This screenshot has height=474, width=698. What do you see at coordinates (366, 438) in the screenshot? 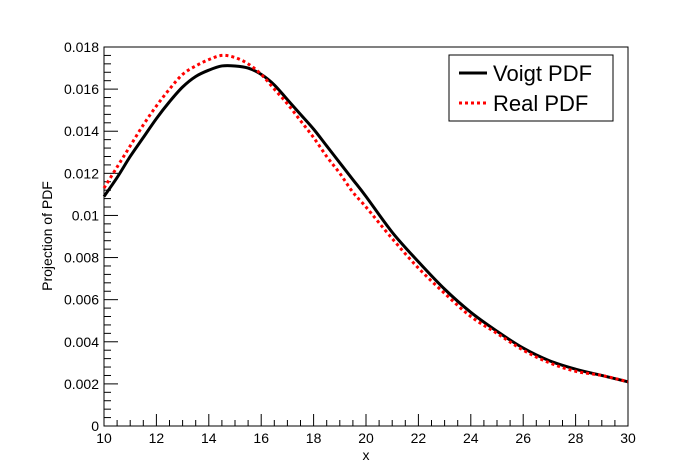
I see `x-tick-label: 20` at bounding box center [366, 438].